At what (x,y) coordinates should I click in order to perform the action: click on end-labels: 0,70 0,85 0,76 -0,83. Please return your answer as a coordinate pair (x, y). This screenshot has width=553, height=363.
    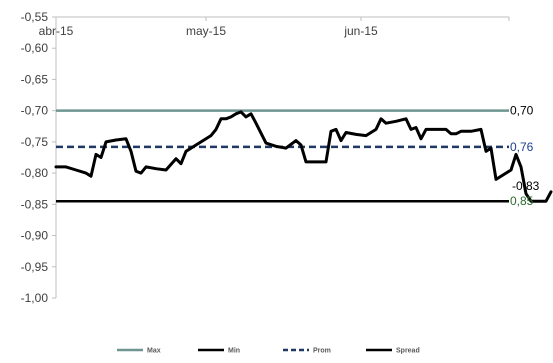
    Looking at the image, I should click on (525, 156).